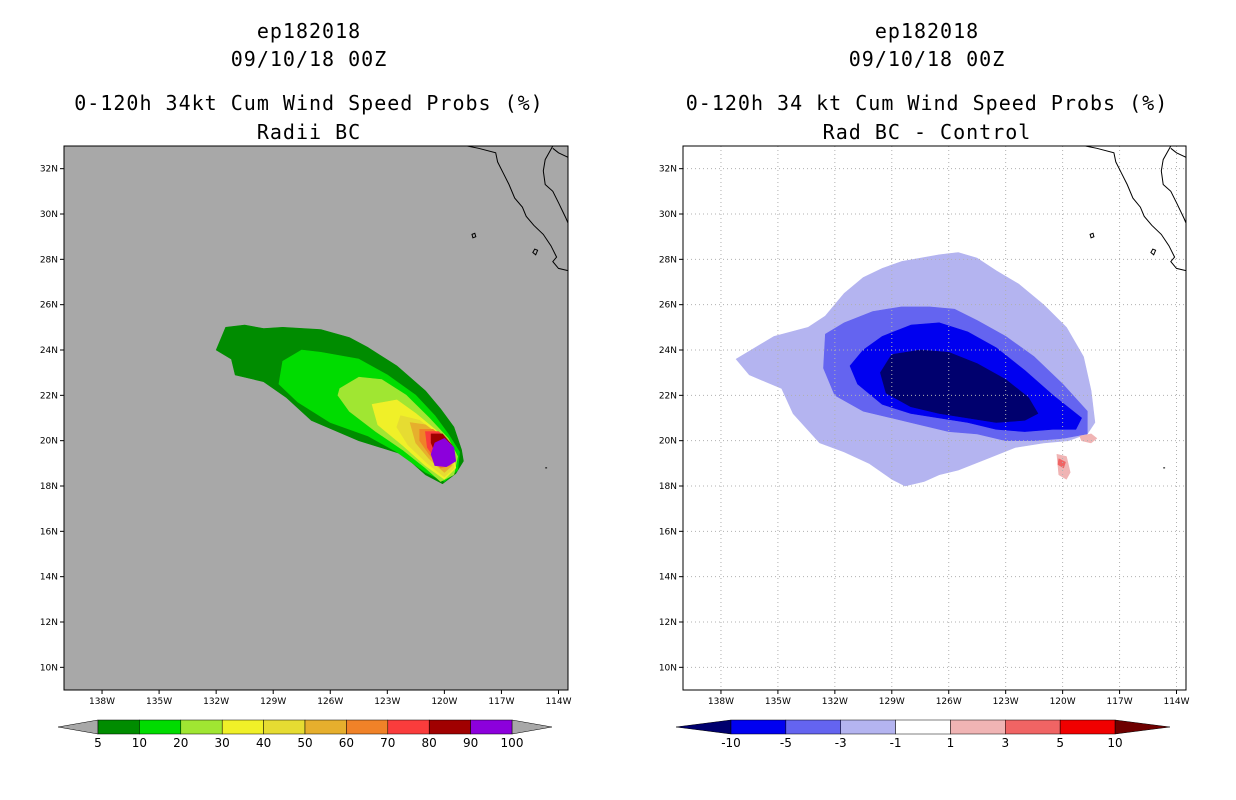 This screenshot has width=1236, height=800. Describe the element at coordinates (668, 578) in the screenshot. I see `y-tick-label-14N: 14N` at that location.